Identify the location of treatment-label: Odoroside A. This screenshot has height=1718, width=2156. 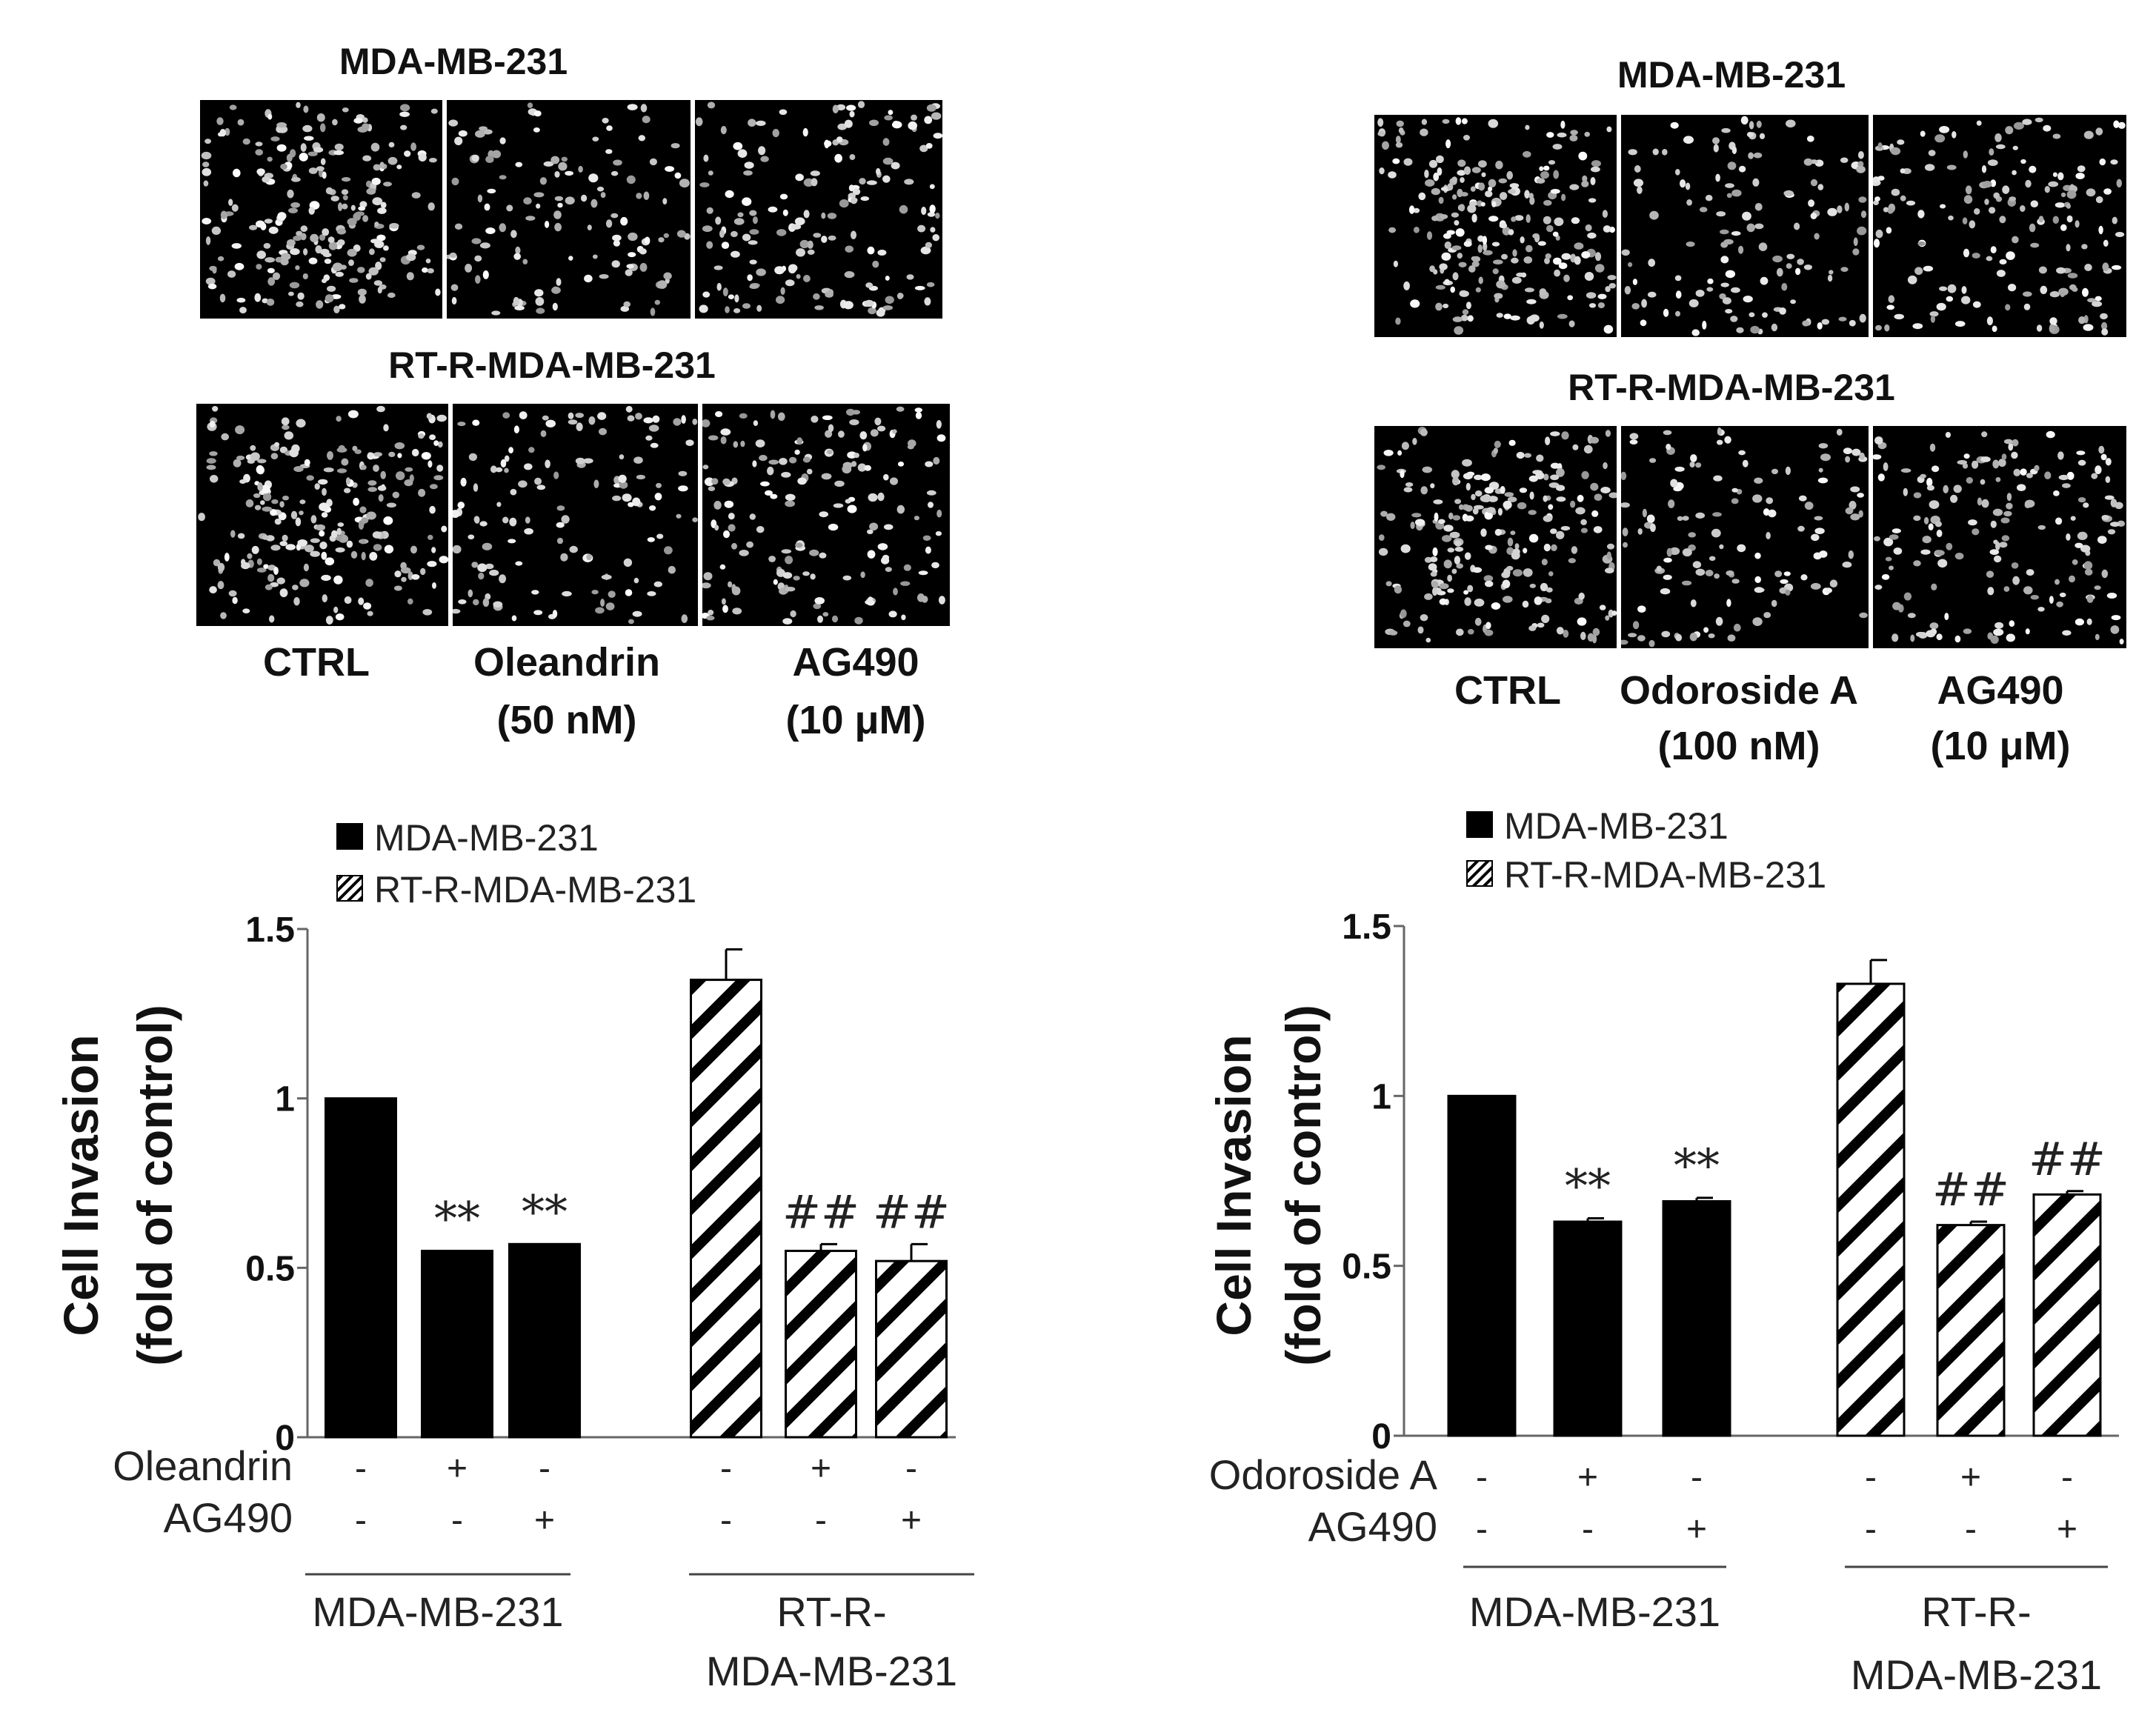
(1323, 1474).